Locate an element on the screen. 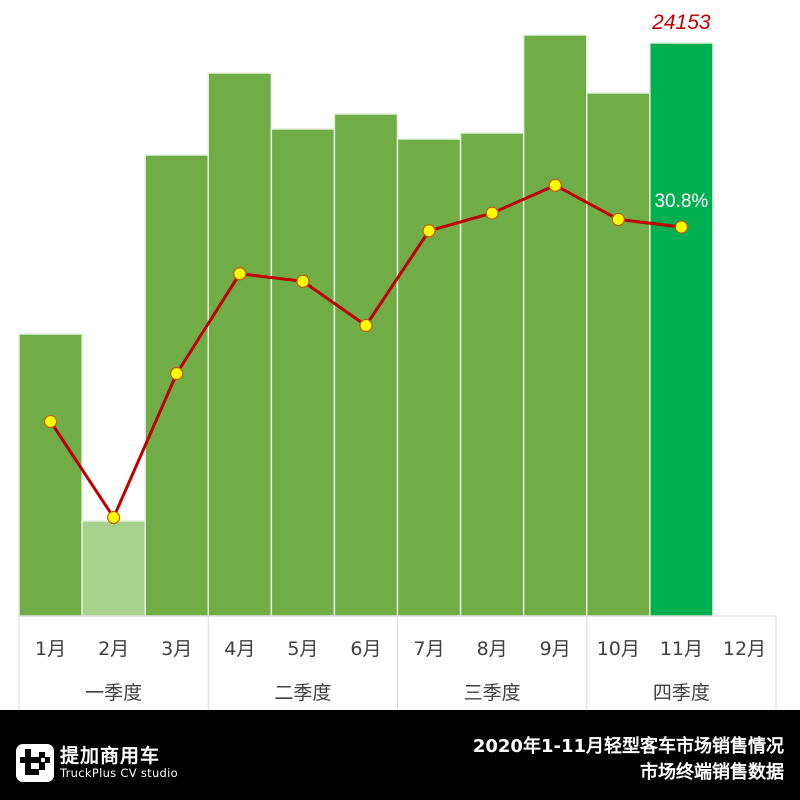 Image resolution: width=800 pixels, height=800 pixels. month-label: 10月 is located at coordinates (618, 649).